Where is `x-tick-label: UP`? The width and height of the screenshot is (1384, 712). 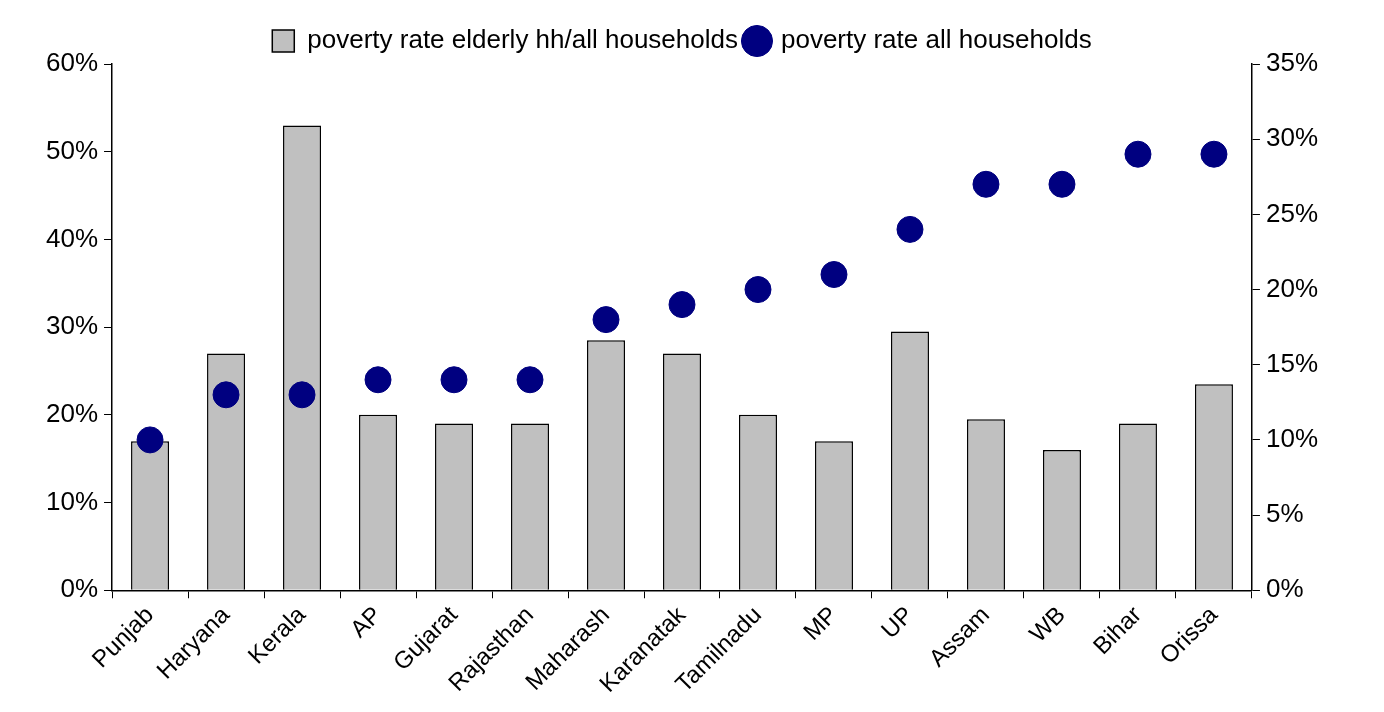
x-tick-label: UP is located at coordinates (897, 622).